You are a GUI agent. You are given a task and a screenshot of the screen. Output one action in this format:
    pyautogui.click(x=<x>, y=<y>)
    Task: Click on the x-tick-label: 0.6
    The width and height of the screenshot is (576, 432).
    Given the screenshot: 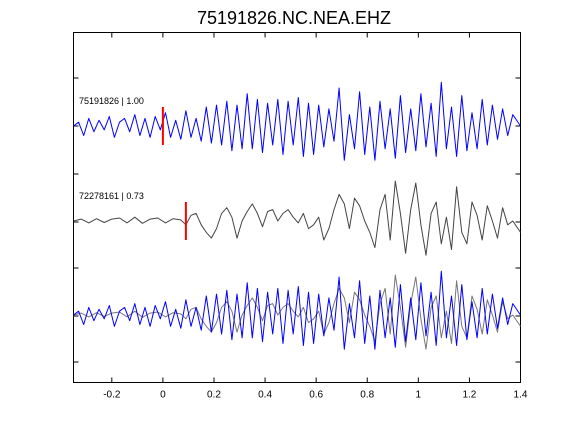 What is the action you would take?
    pyautogui.click(x=316, y=395)
    